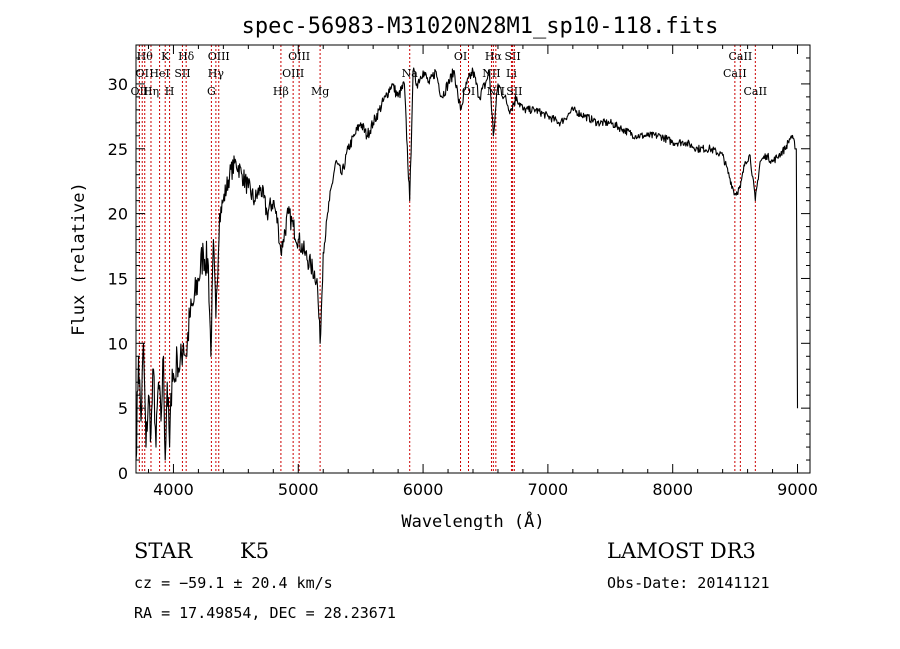  What do you see at coordinates (163, 551) in the screenshot?
I see `class-label: STAR` at bounding box center [163, 551].